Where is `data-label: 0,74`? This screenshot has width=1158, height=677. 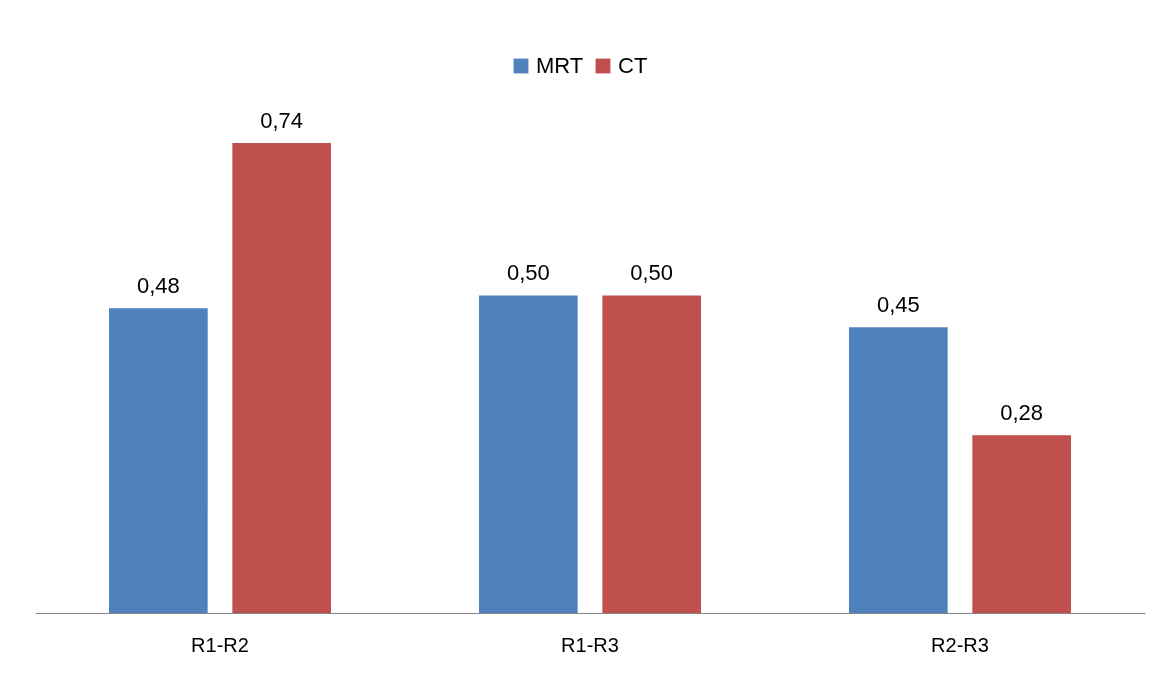
data-label: 0,74 is located at coordinates (282, 120).